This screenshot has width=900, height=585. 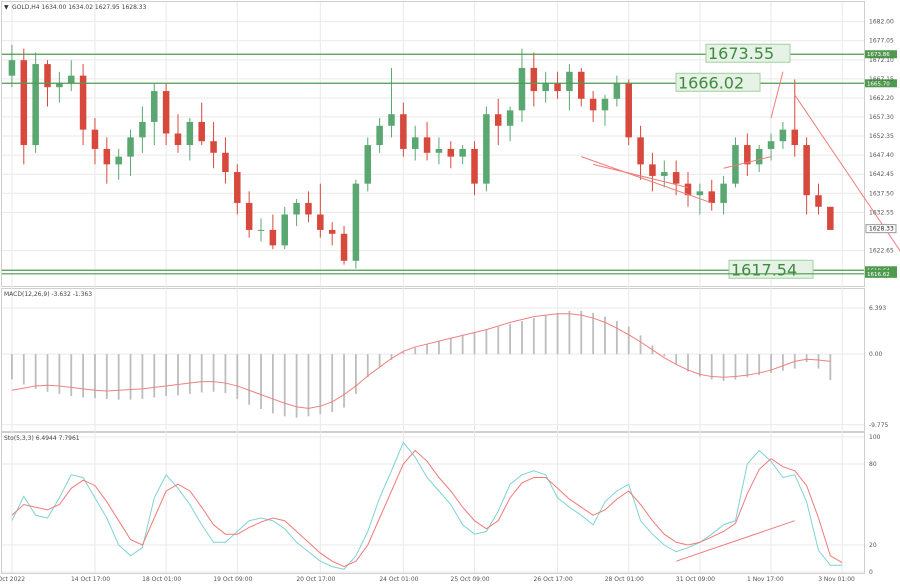 I want to click on x-tick-label: 20 Oct 17:00, so click(x=315, y=579).